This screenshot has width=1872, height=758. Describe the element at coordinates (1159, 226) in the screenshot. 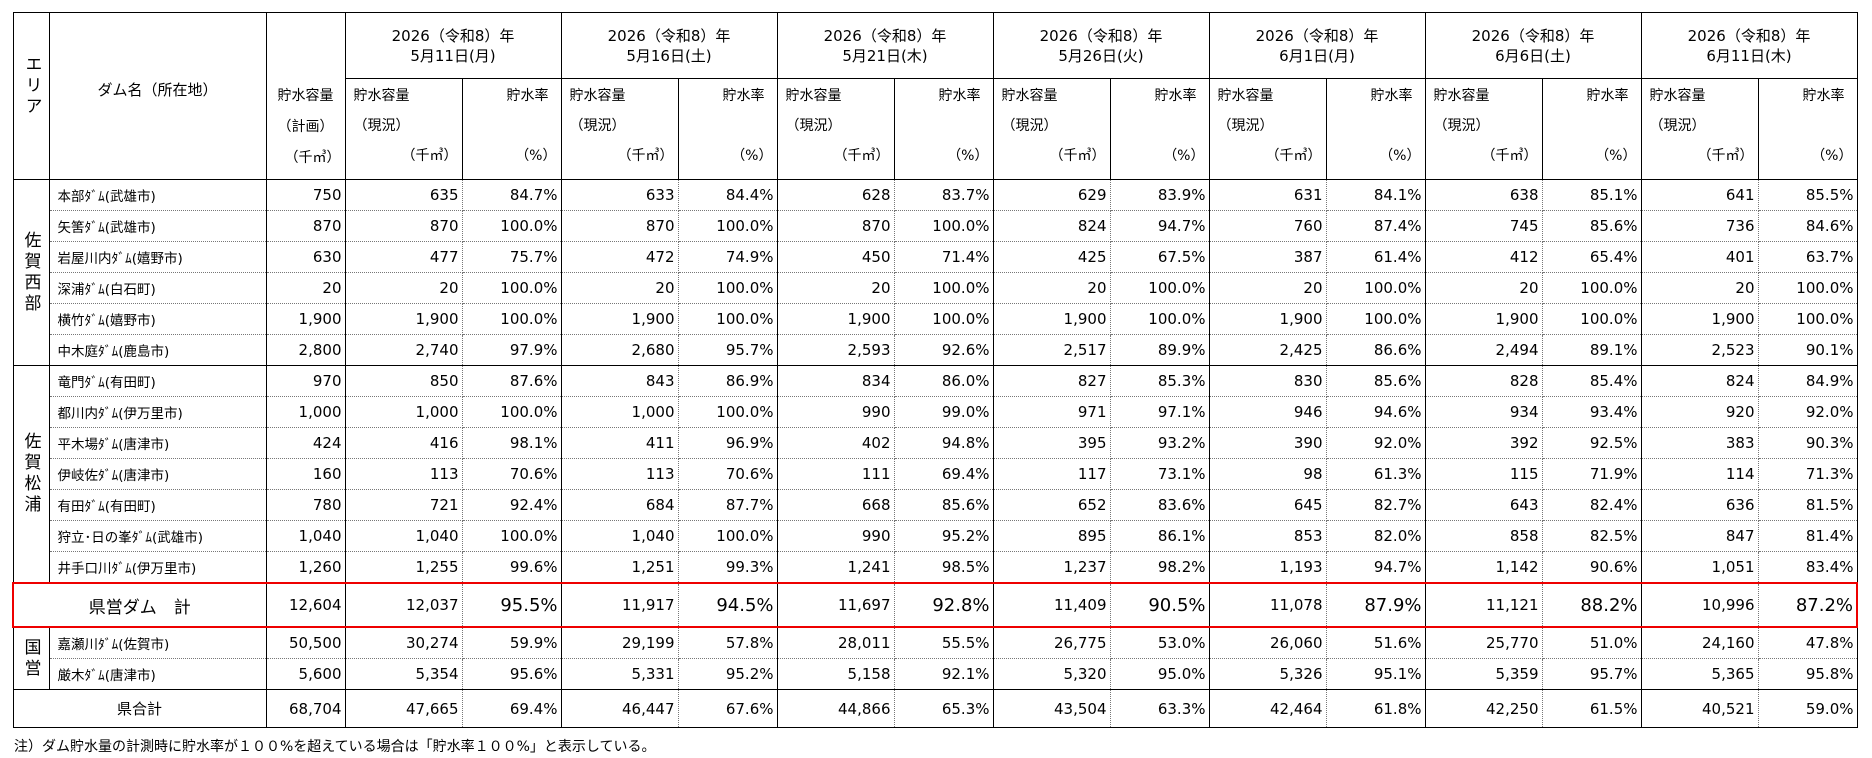

I see `rate-value: 94.7%` at that location.